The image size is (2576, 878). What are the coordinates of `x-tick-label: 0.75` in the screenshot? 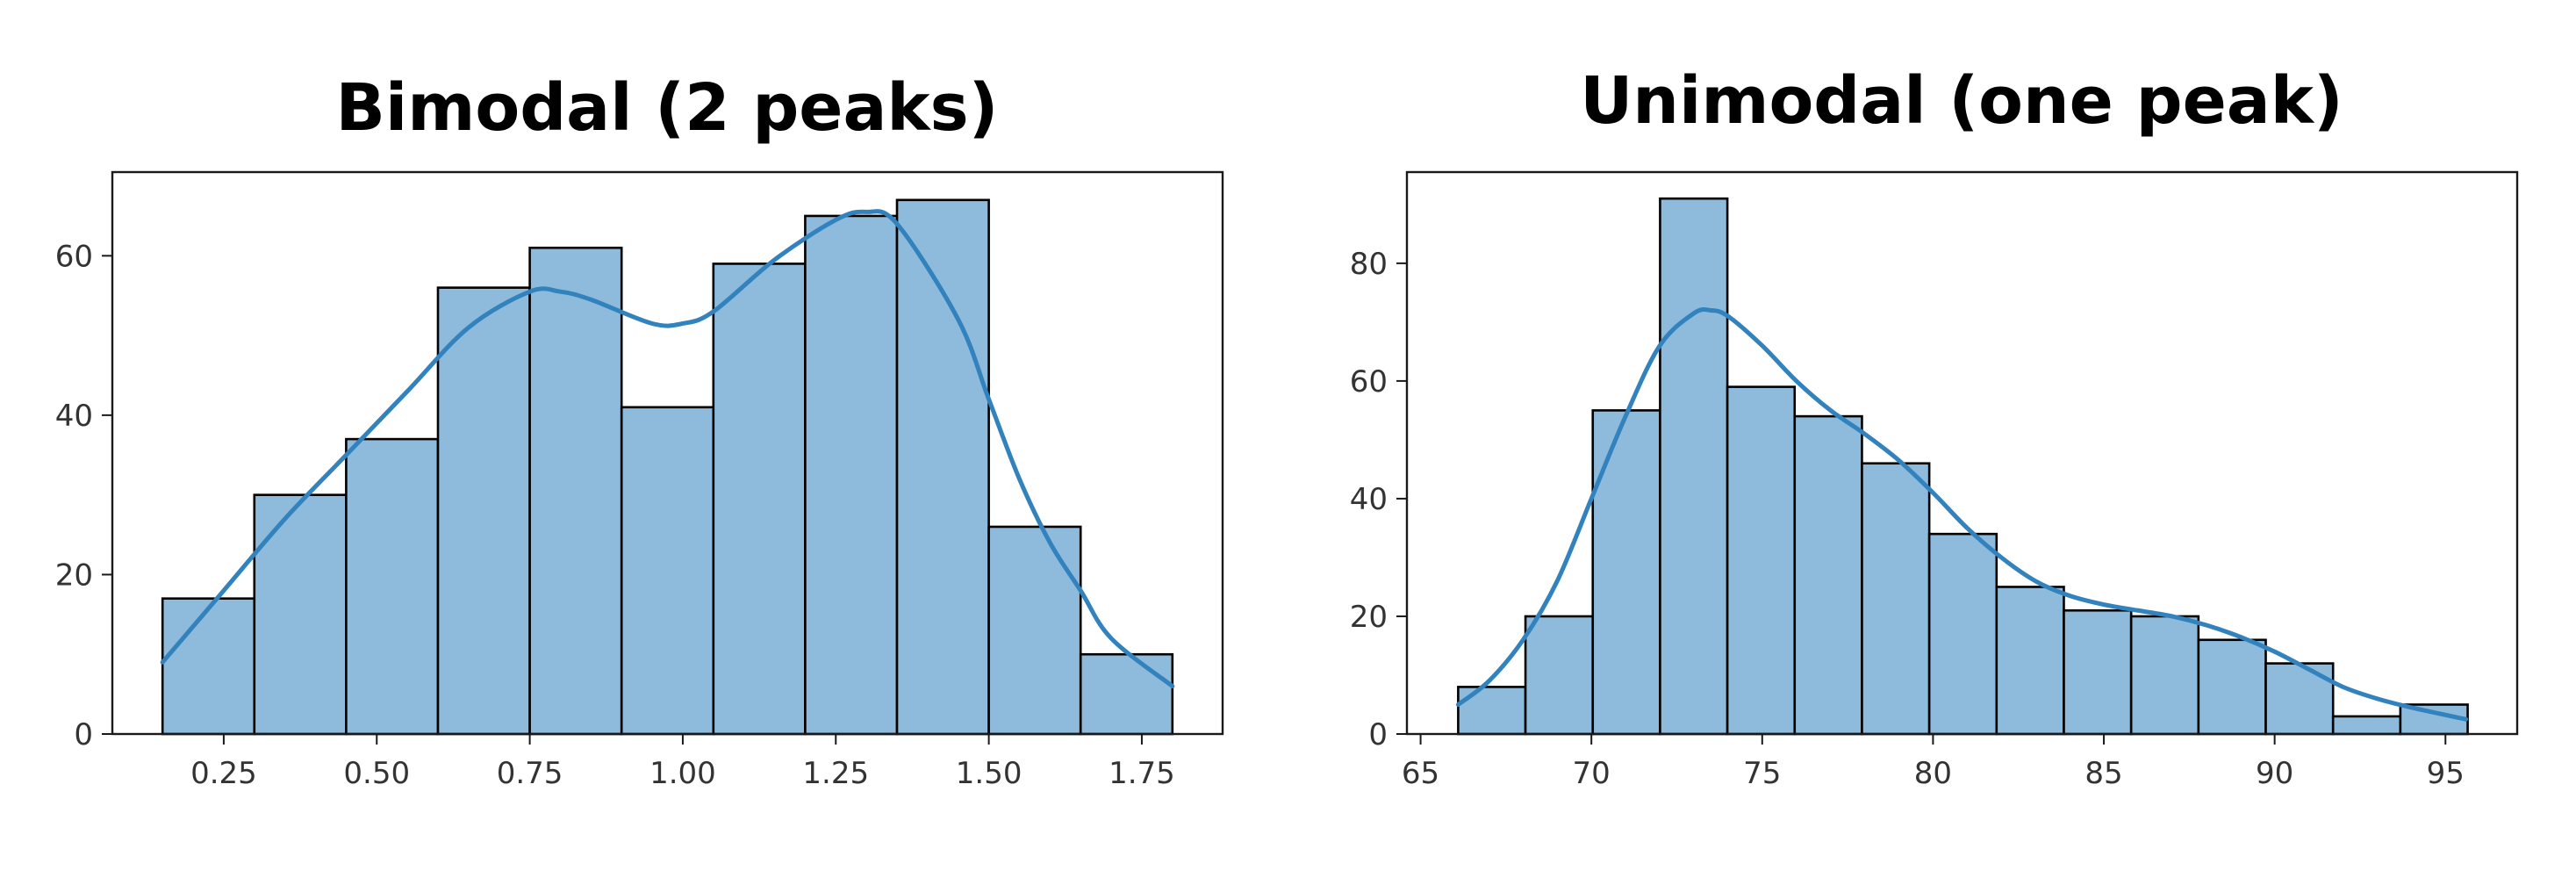 It's located at (530, 773).